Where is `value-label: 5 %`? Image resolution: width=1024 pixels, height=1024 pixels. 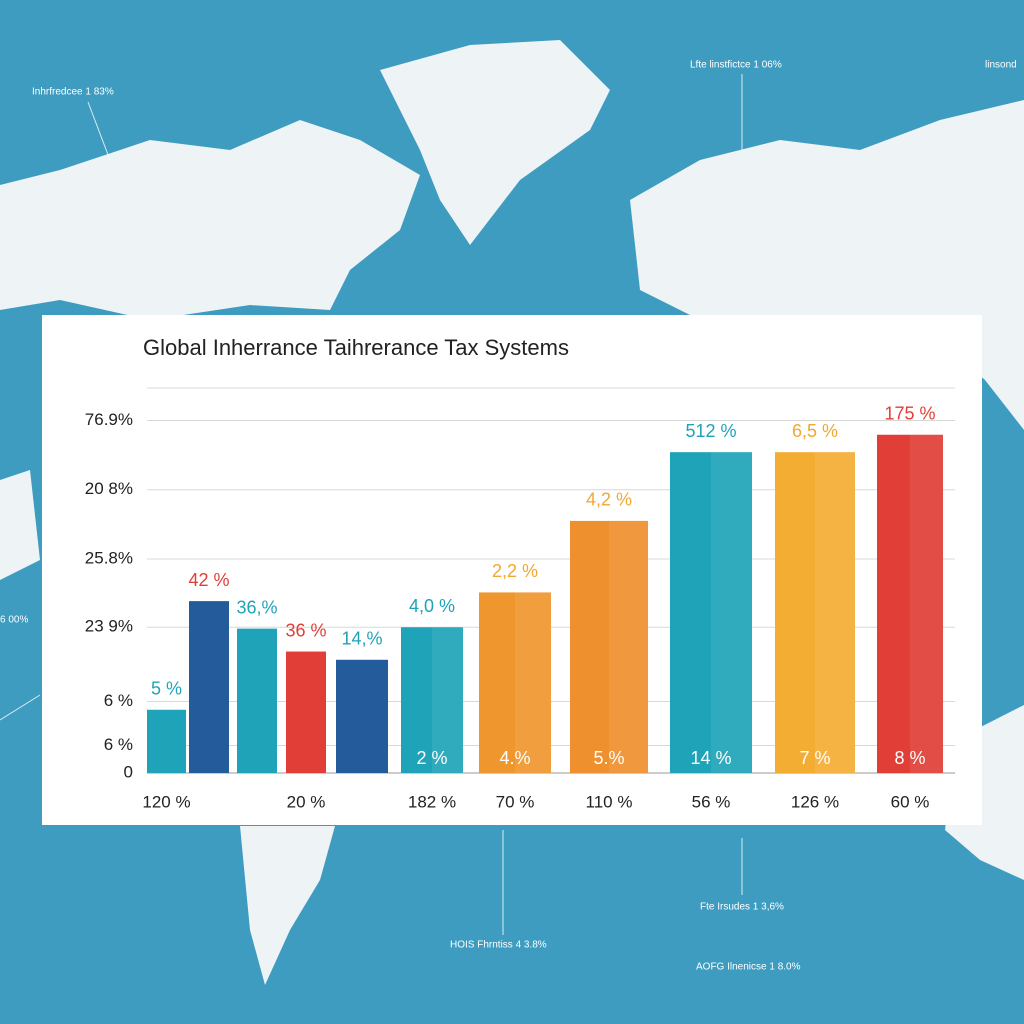
value-label: 5 % is located at coordinates (166, 689).